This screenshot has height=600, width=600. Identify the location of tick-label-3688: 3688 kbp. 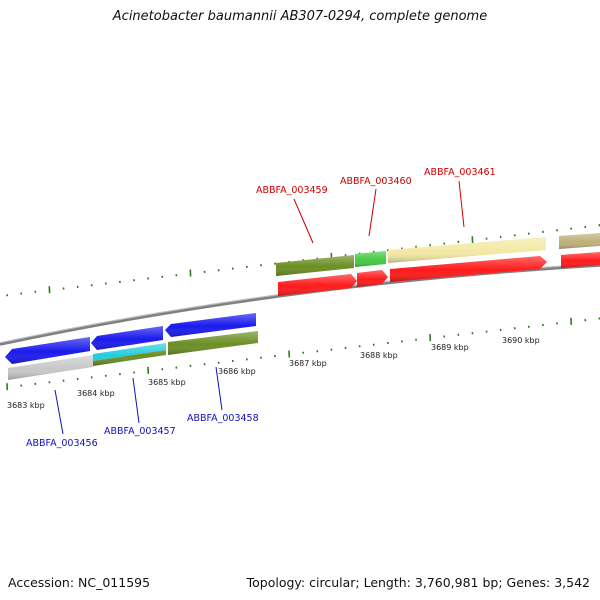
(379, 355).